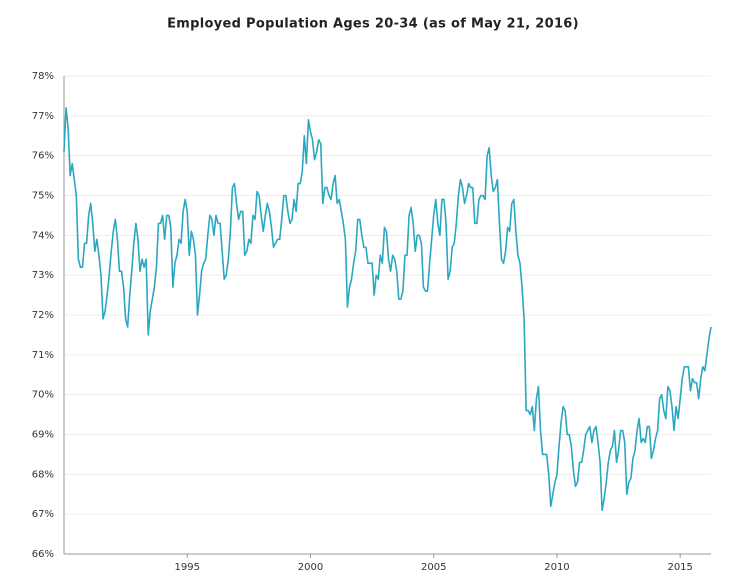 The height and width of the screenshot is (585, 743). What do you see at coordinates (43, 474) in the screenshot?
I see `y-tick-label: 68%` at bounding box center [43, 474].